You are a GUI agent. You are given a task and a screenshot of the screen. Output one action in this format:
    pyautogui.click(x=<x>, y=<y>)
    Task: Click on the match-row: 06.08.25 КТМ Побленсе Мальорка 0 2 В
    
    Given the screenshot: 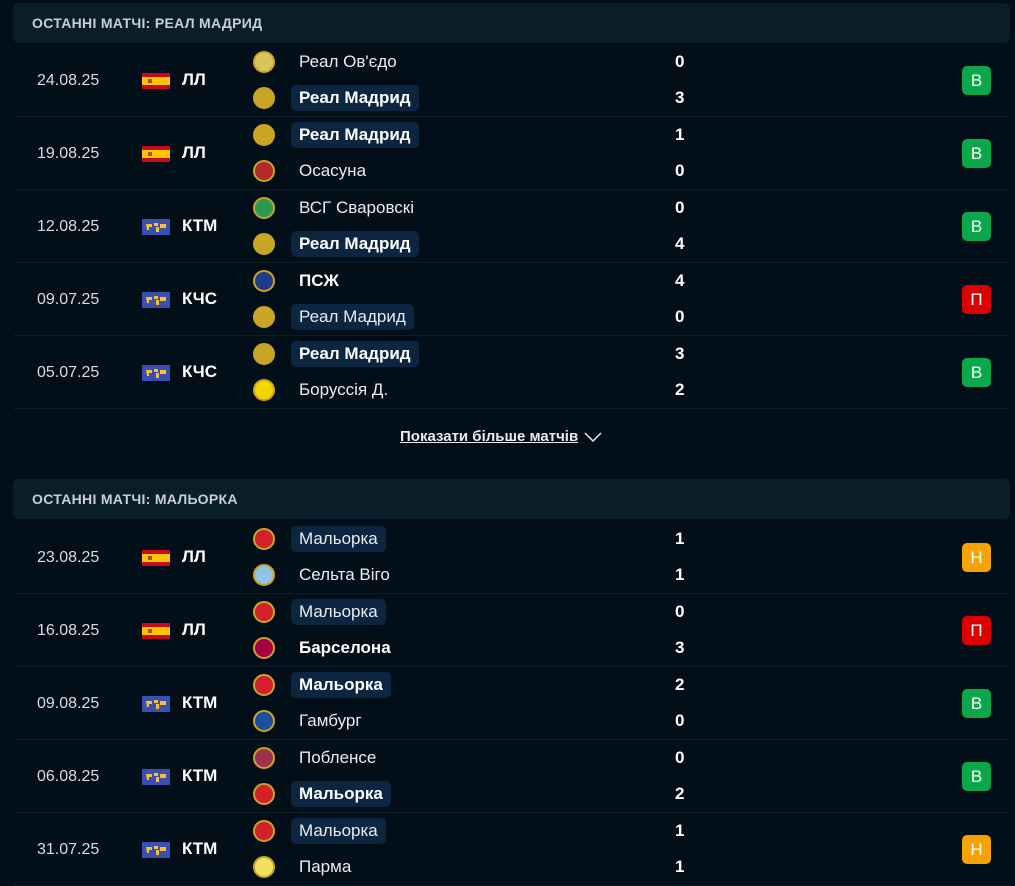 What is the action you would take?
    pyautogui.click(x=511, y=776)
    